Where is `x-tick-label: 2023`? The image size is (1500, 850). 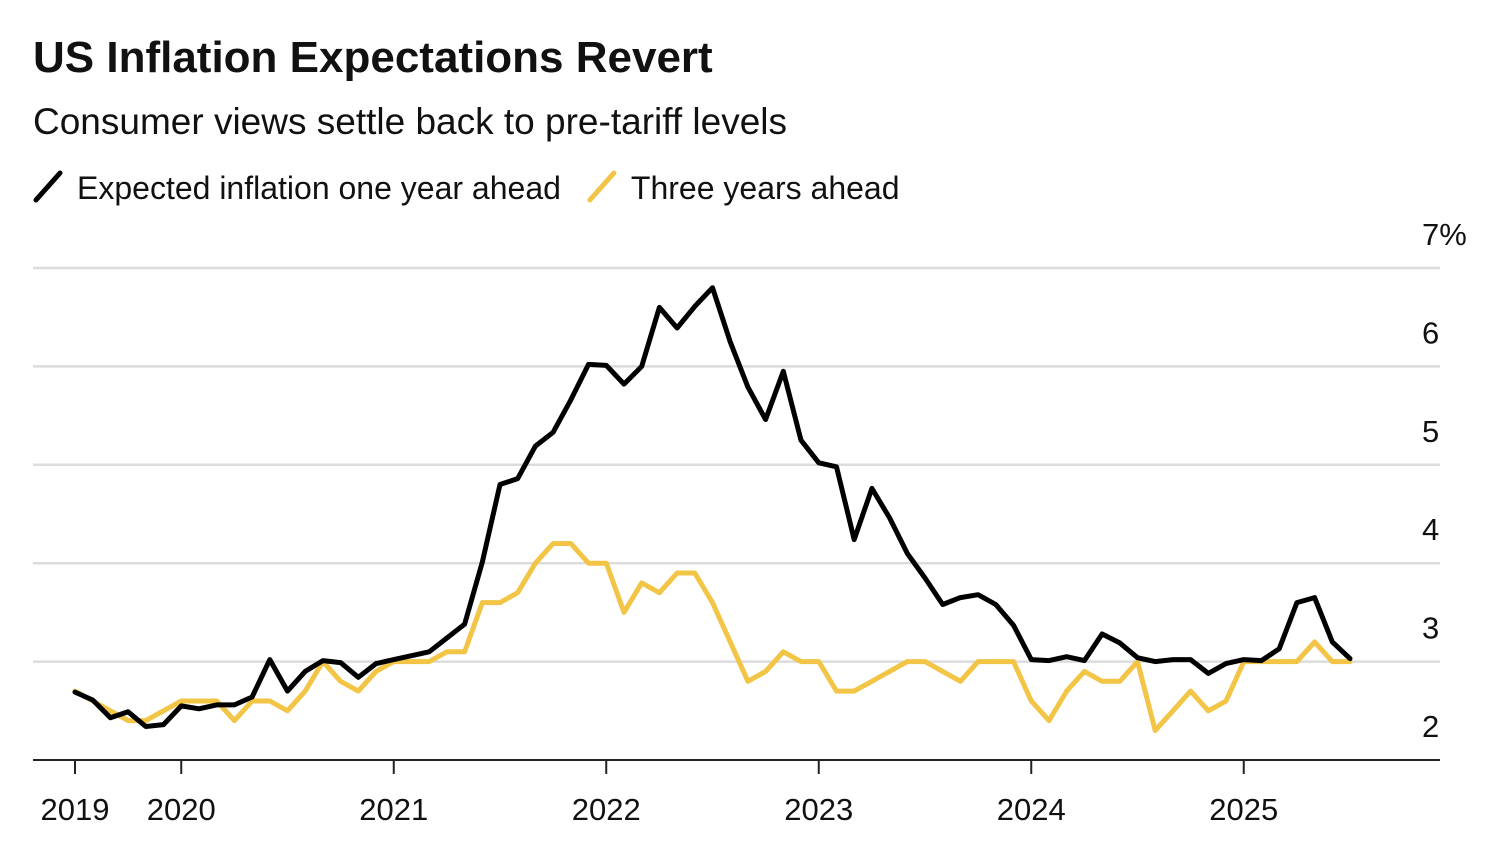
x-tick-label: 2023 is located at coordinates (818, 809).